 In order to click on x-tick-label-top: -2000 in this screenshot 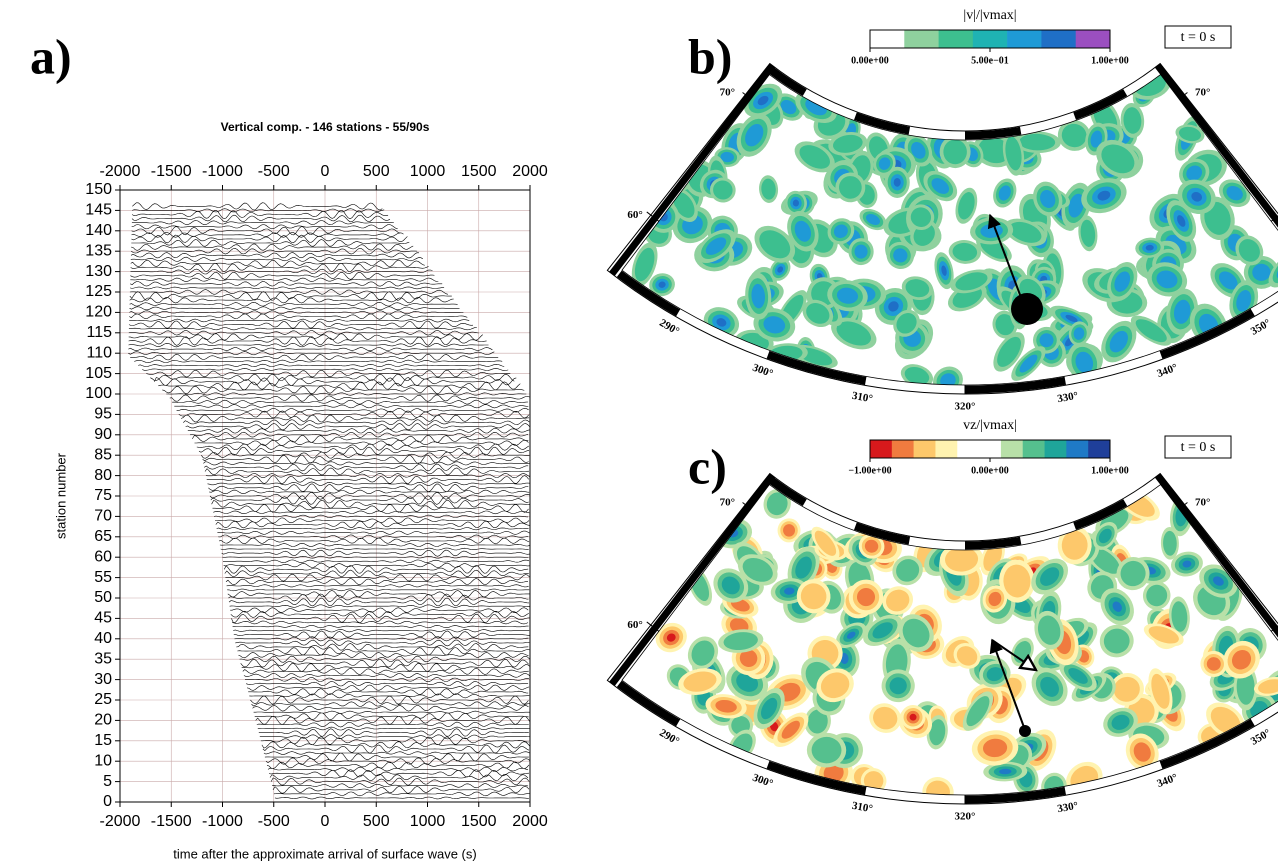, I will do `click(120, 171)`.